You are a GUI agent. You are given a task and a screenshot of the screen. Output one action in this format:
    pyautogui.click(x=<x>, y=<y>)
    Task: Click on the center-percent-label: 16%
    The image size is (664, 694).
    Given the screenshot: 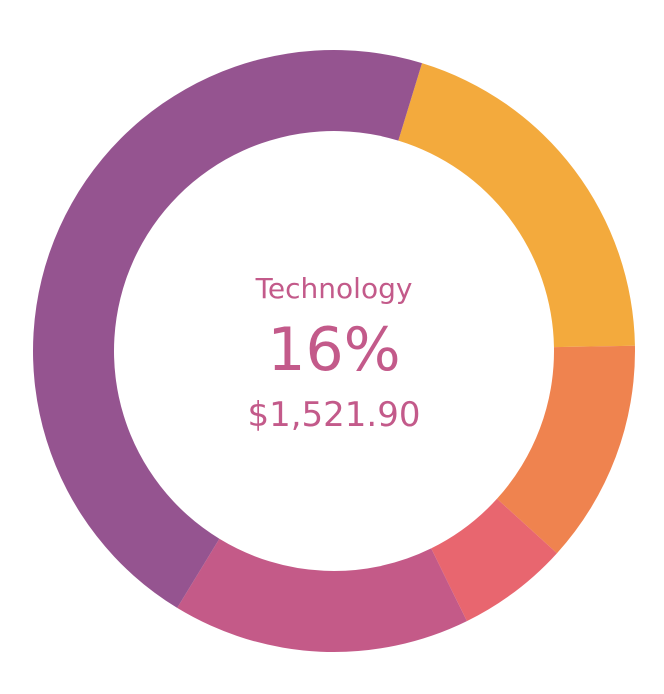 What is the action you would take?
    pyautogui.click(x=333, y=350)
    